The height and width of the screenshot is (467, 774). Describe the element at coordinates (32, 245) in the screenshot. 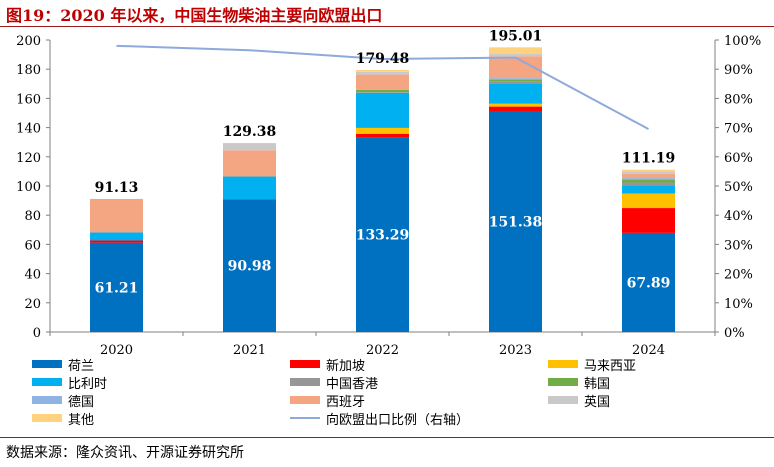

I see `y-tick-label: 60` at that location.